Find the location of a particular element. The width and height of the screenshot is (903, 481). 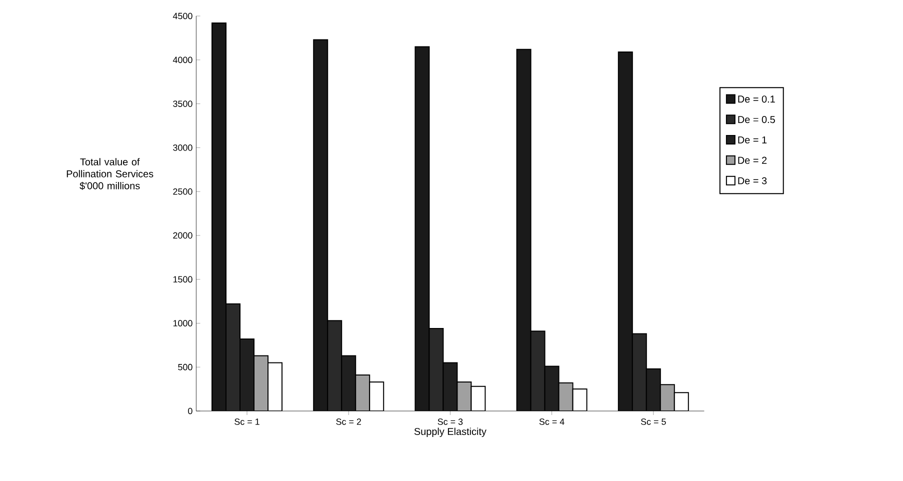

y-axis-title: Total value of Pollination Services $'000 millions is located at coordinates (110, 174).